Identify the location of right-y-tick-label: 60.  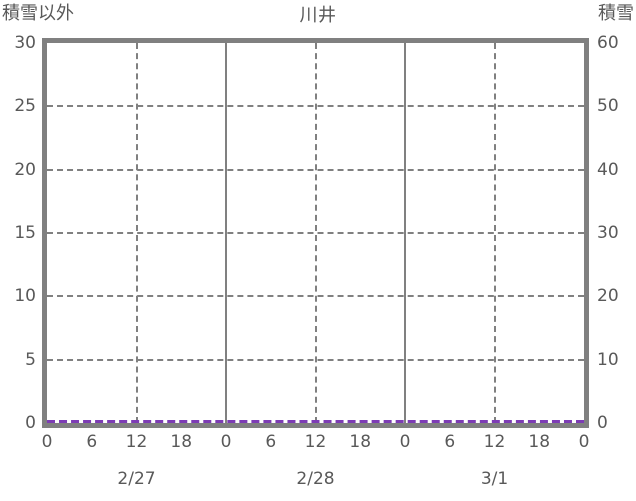
(608, 43).